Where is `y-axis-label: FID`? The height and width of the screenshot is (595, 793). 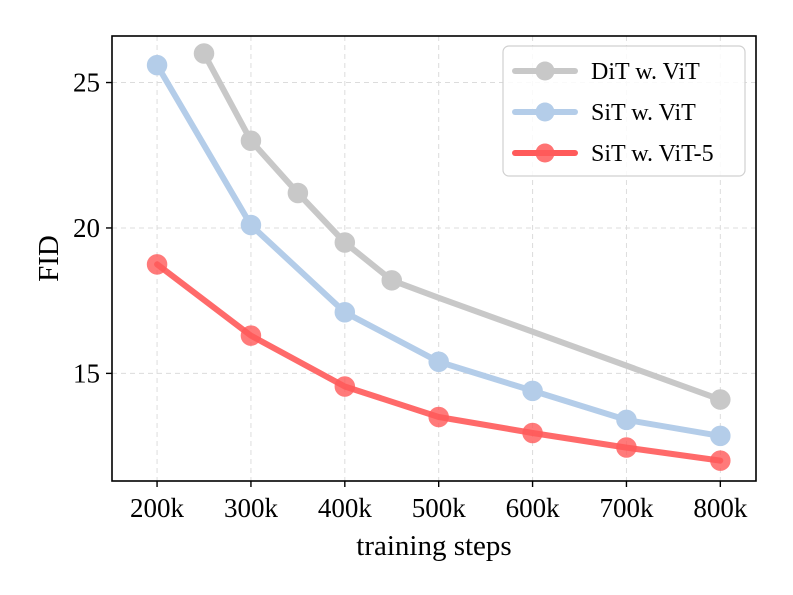 y-axis-label: FID is located at coordinates (49, 258).